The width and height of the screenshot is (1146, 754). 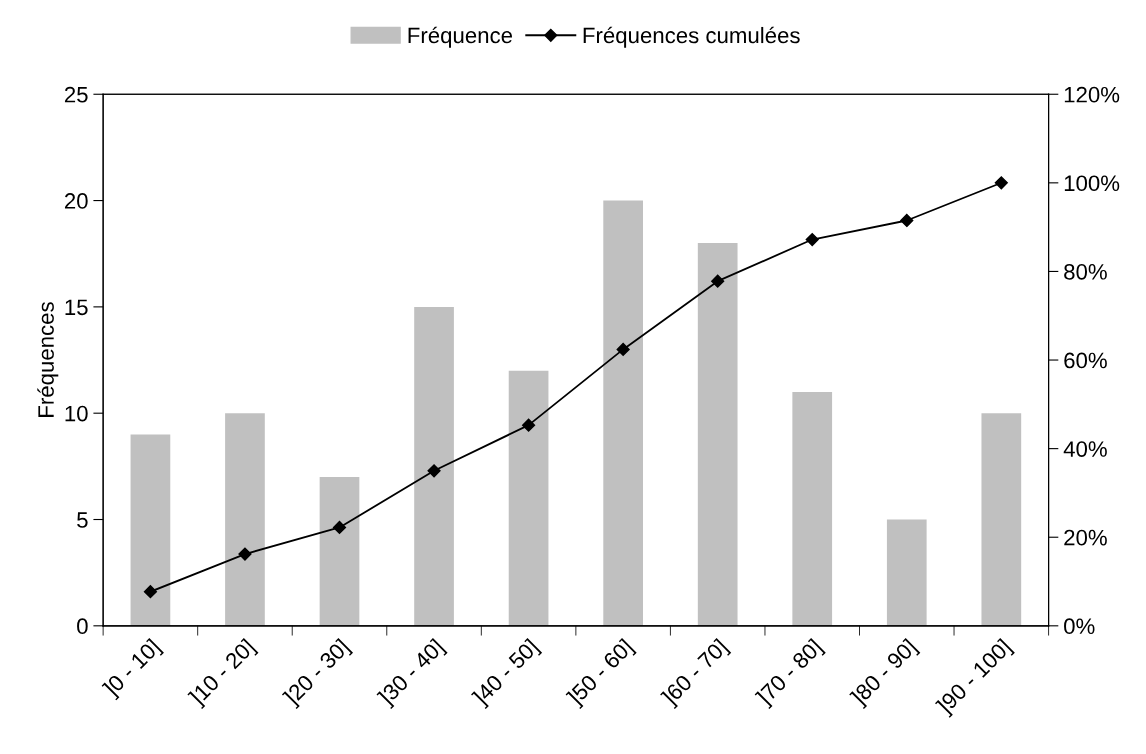 What do you see at coordinates (507, 674) in the screenshot?
I see `x-tick-label: ]40 - 50]` at bounding box center [507, 674].